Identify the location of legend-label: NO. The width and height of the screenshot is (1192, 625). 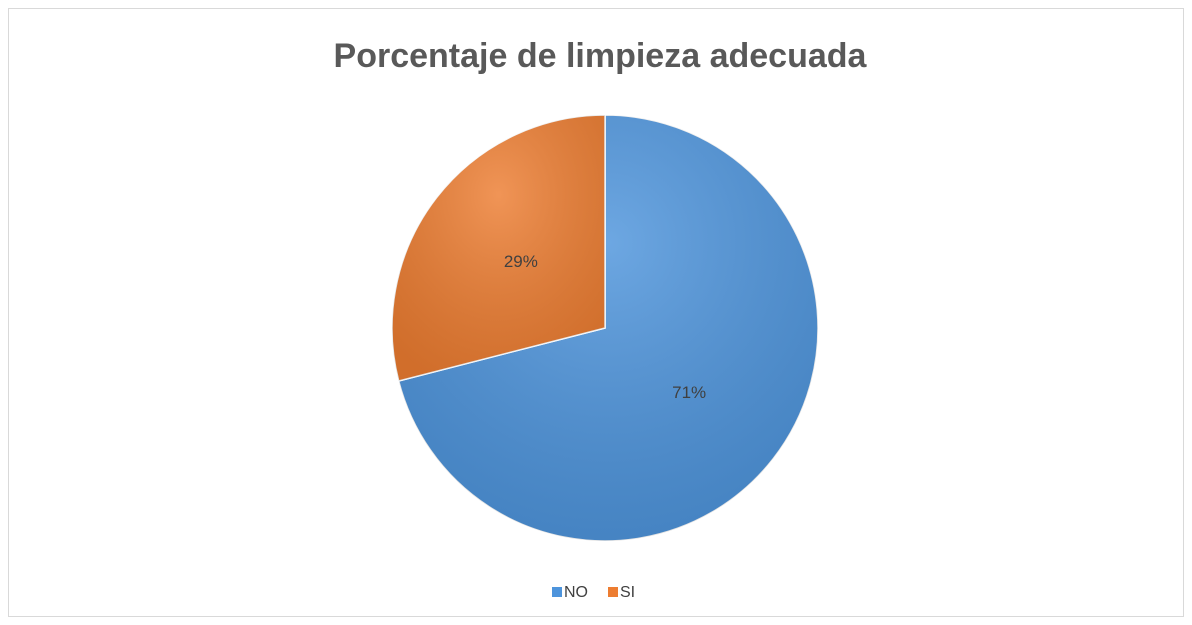
(576, 592).